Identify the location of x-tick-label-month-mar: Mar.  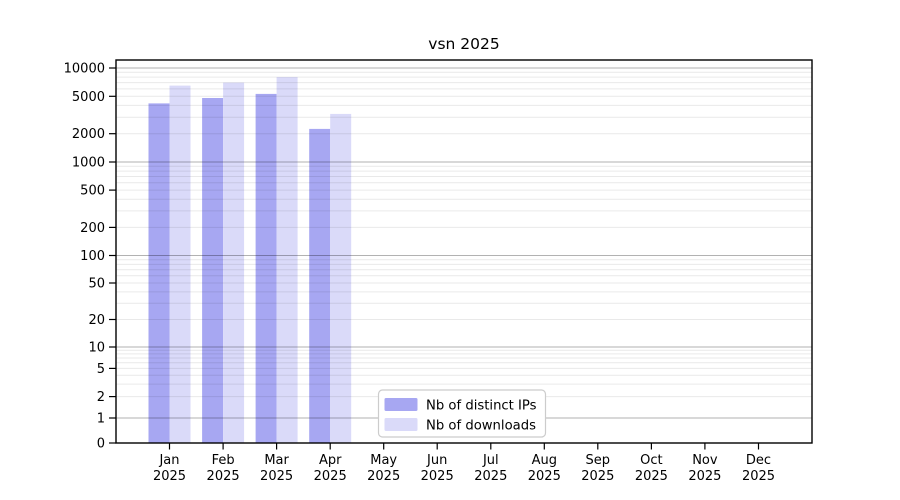
(276, 460).